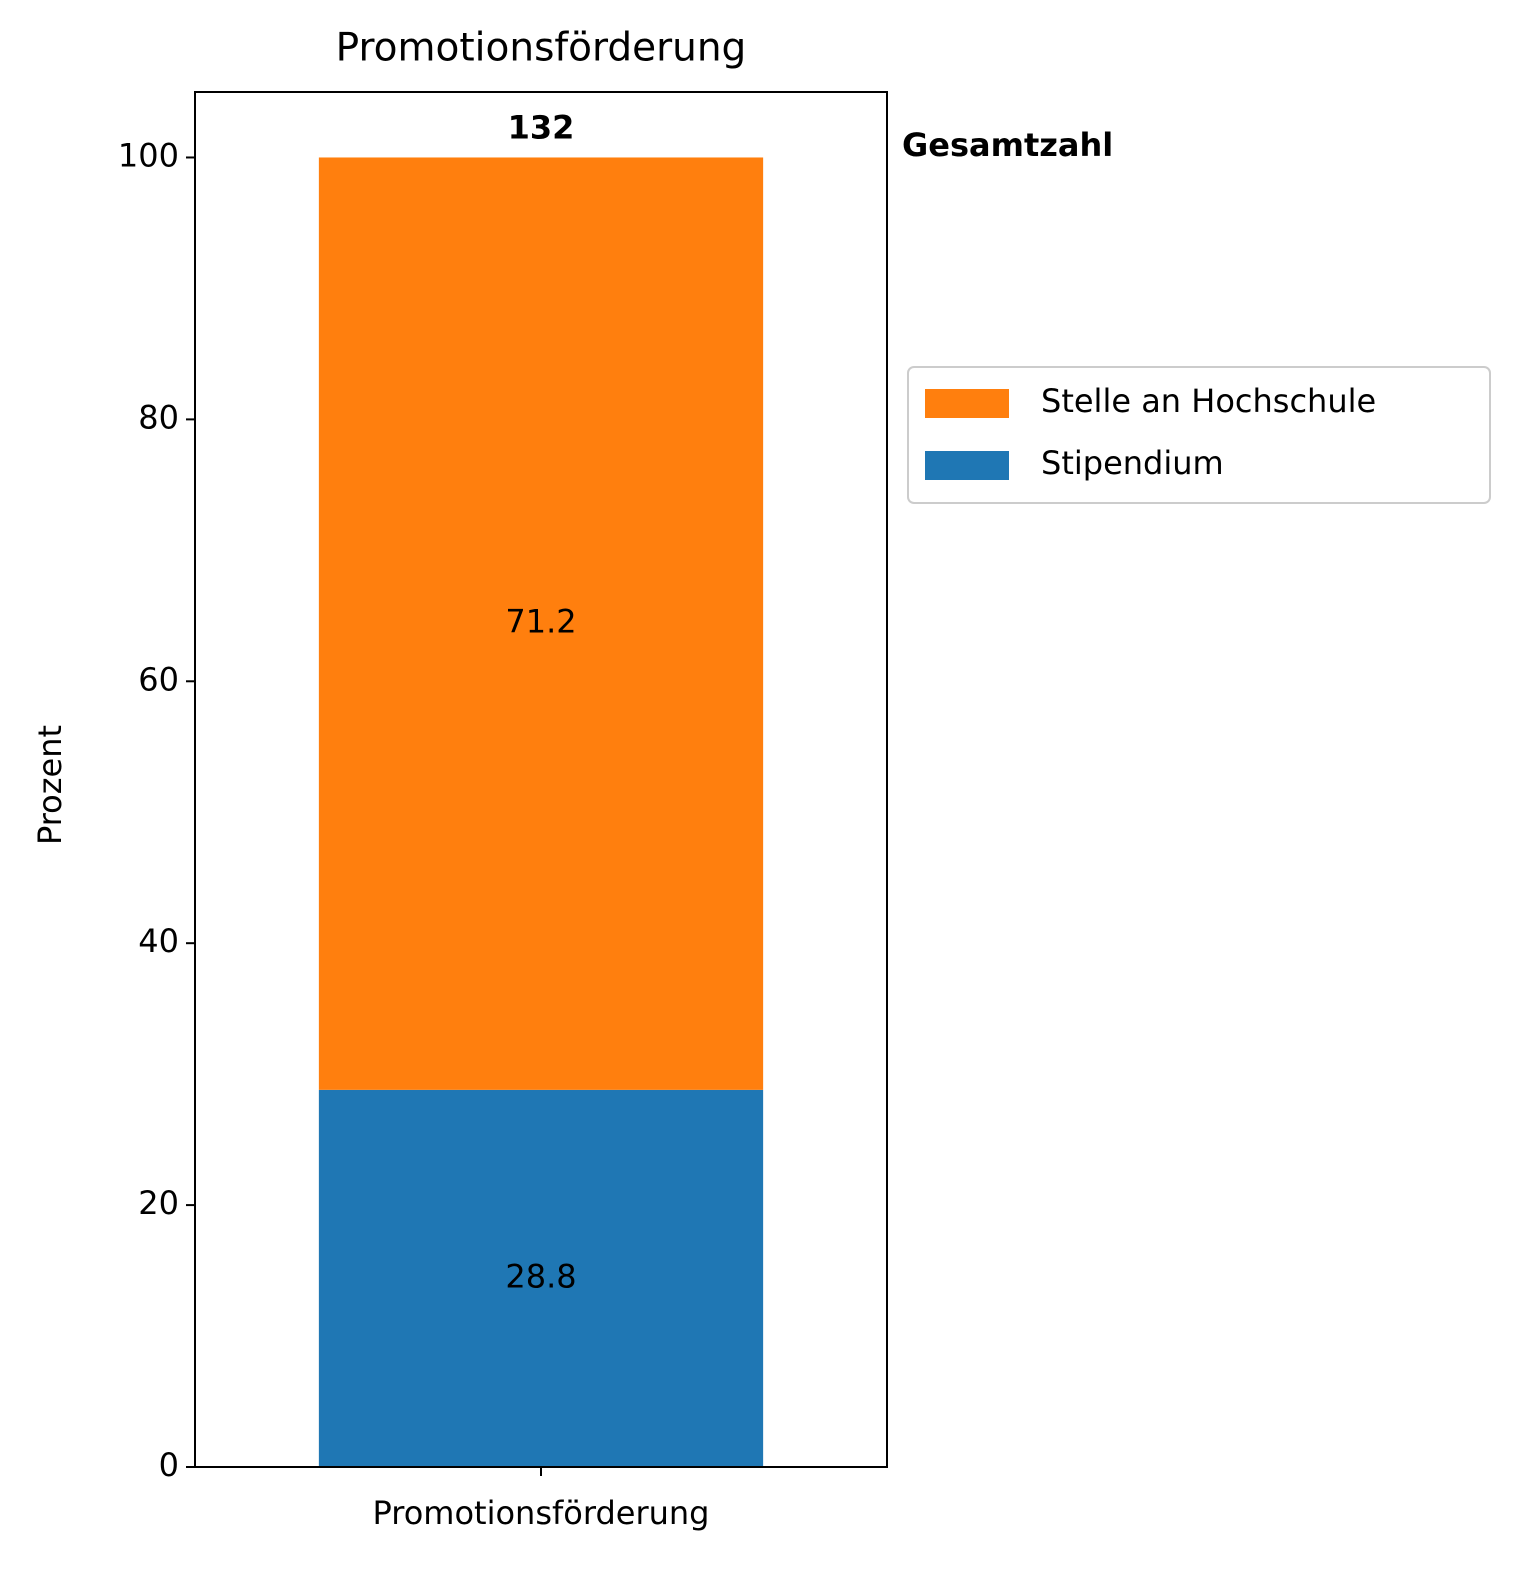  Describe the element at coordinates (148, 155) in the screenshot. I see `y-tick-label: 100` at that location.